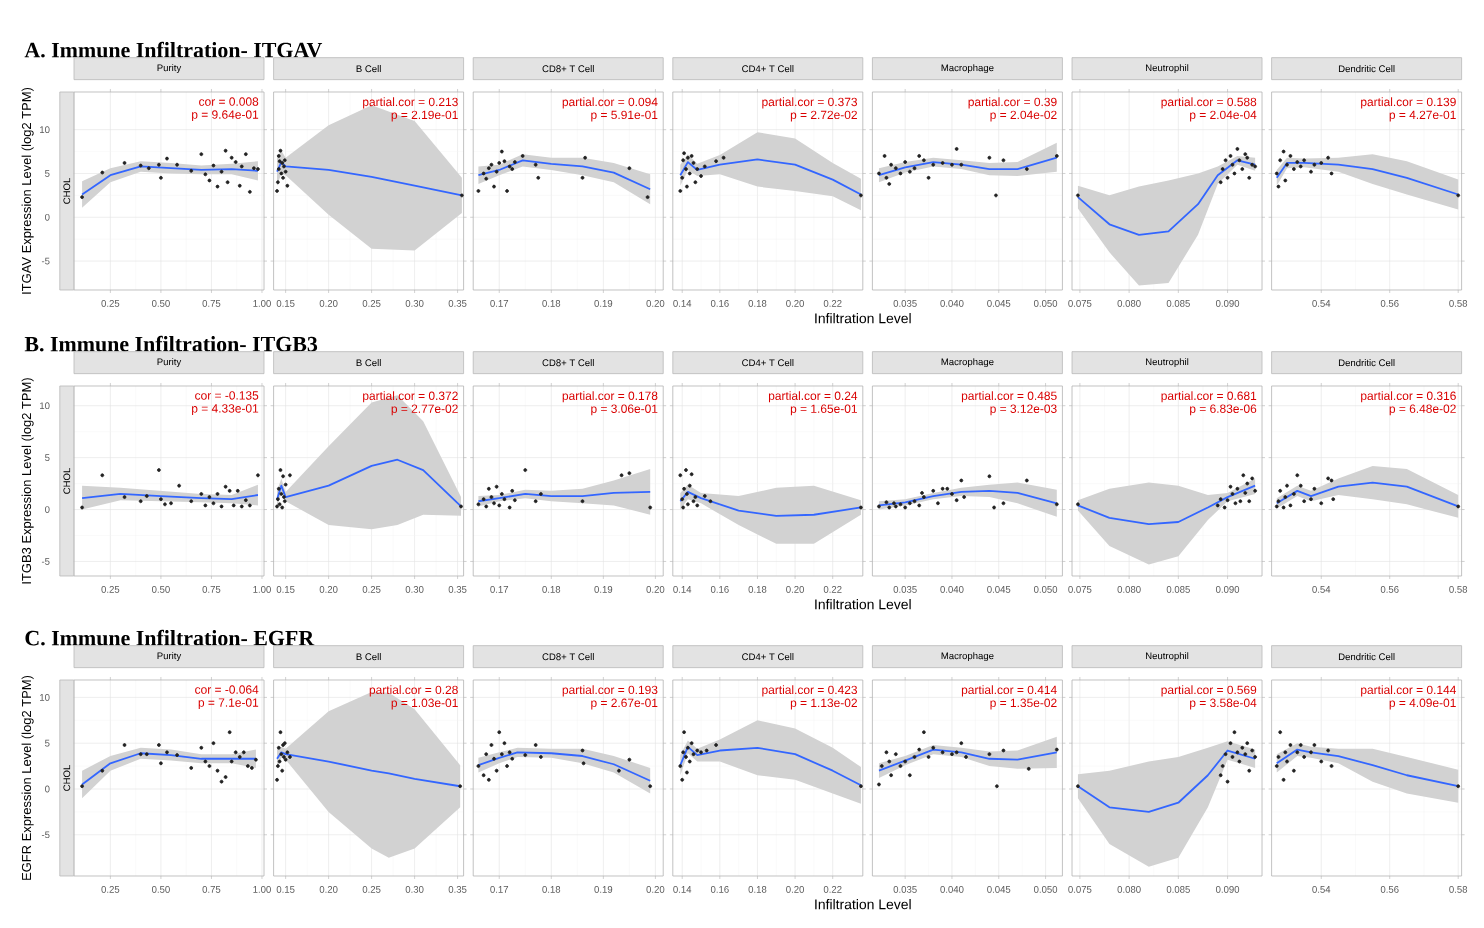 The width and height of the screenshot is (1484, 928). Describe the element at coordinates (170, 637) in the screenshot. I see `chart-subtitle: C. Immune Infiltration- EGFR` at that location.